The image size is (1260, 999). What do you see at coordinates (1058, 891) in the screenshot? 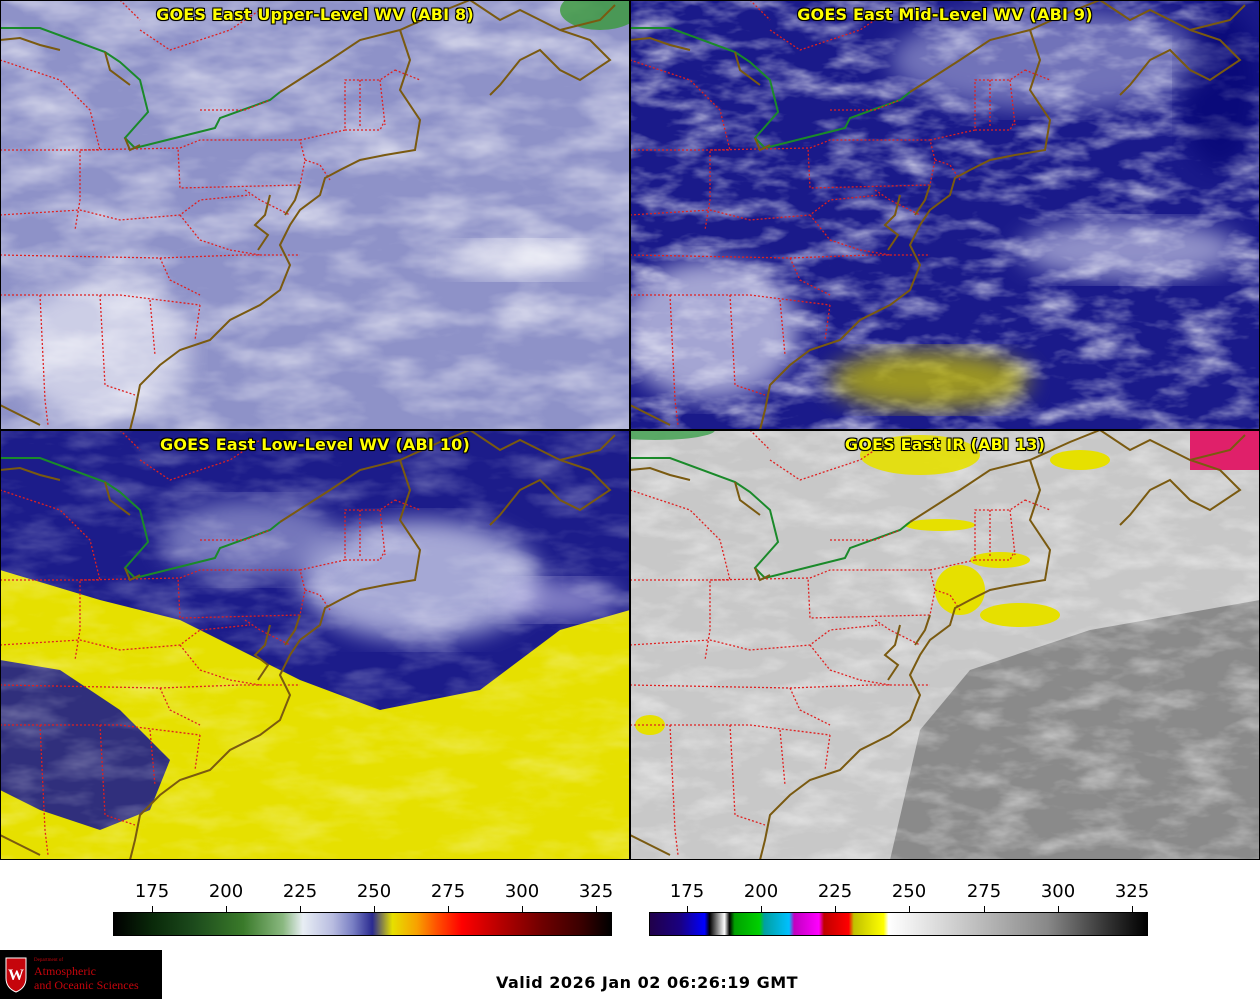
I see `colorbar-ir-tick-label: 300` at bounding box center [1058, 891].